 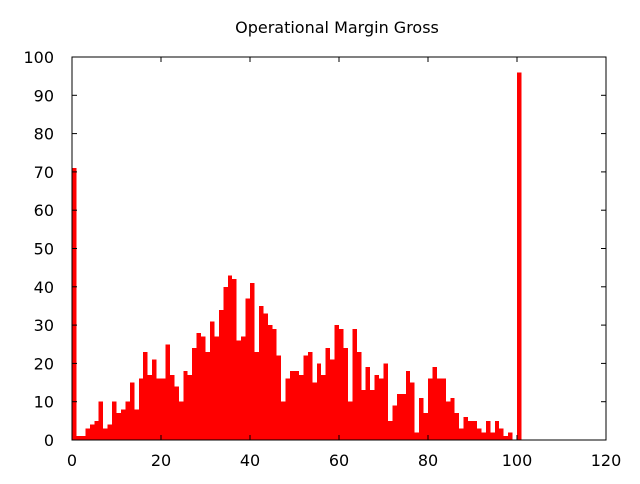 I want to click on chart-title: Operational Margin Gross, so click(x=337, y=27).